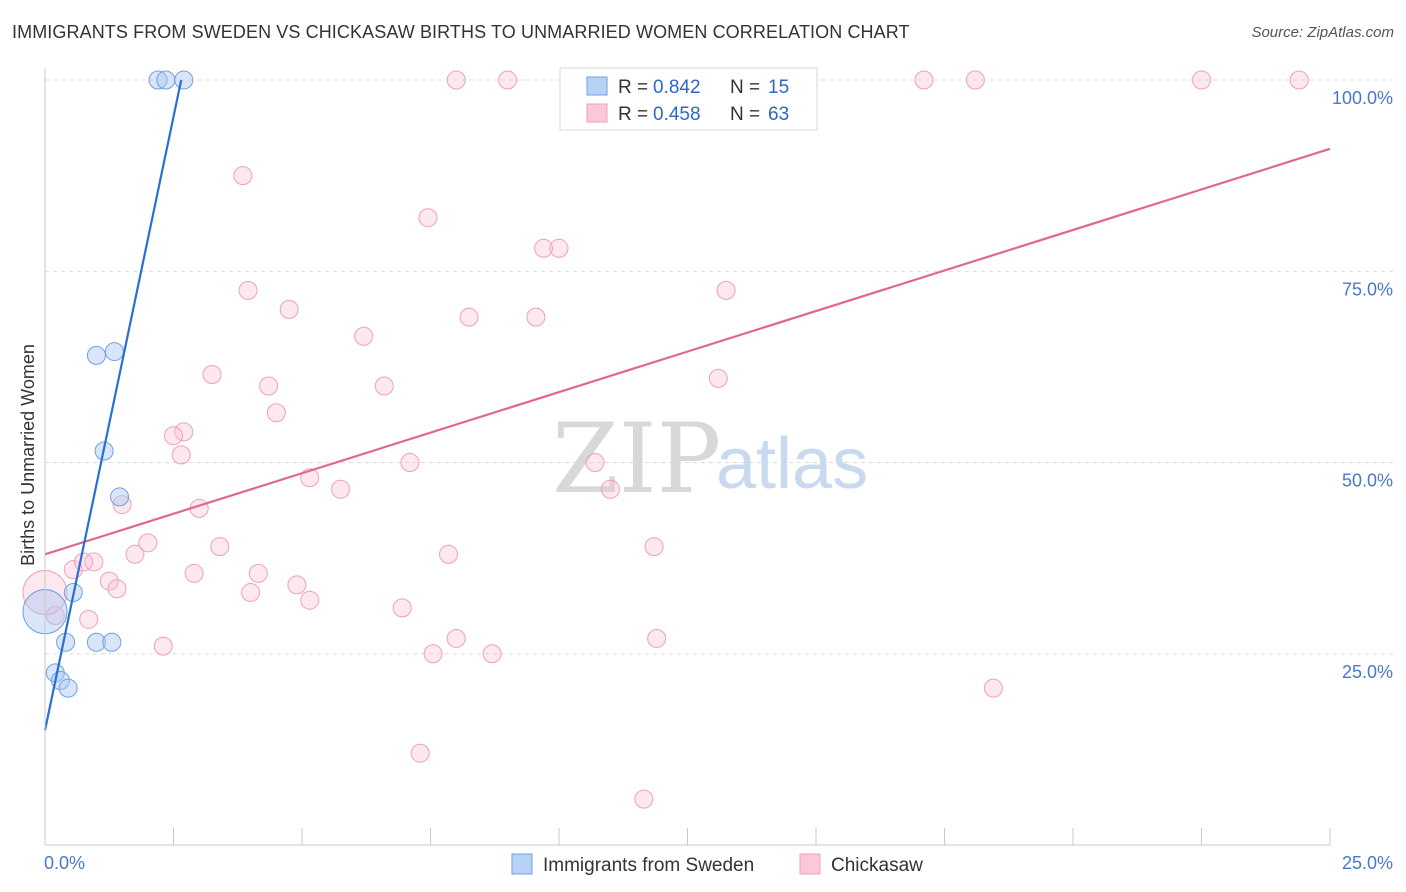  Describe the element at coordinates (113, 405) in the screenshot. I see `trend-line-sweden` at that location.